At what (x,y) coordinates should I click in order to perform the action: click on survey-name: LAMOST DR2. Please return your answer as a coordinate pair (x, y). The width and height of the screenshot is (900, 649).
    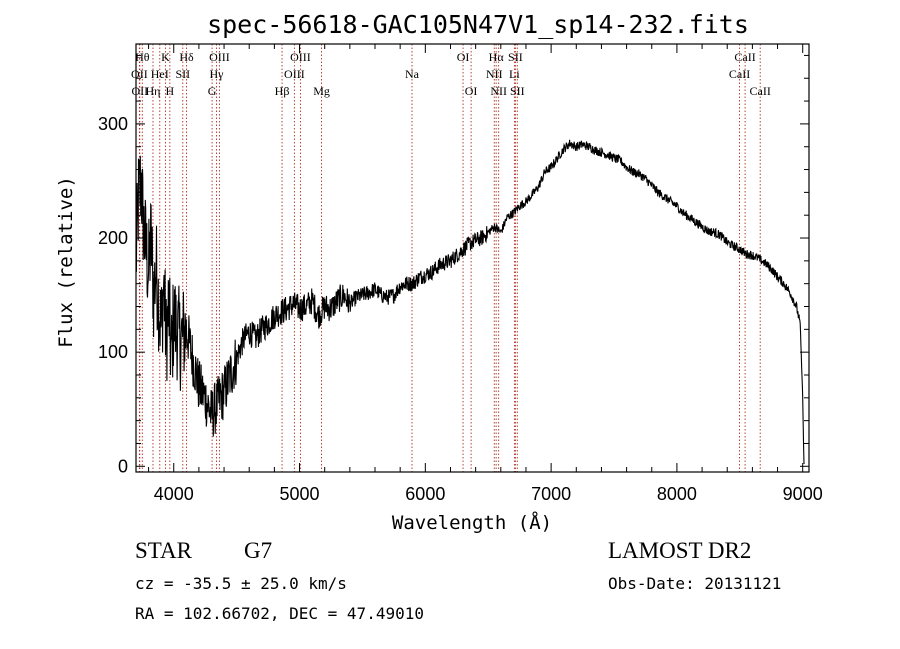
    Looking at the image, I should click on (679, 550).